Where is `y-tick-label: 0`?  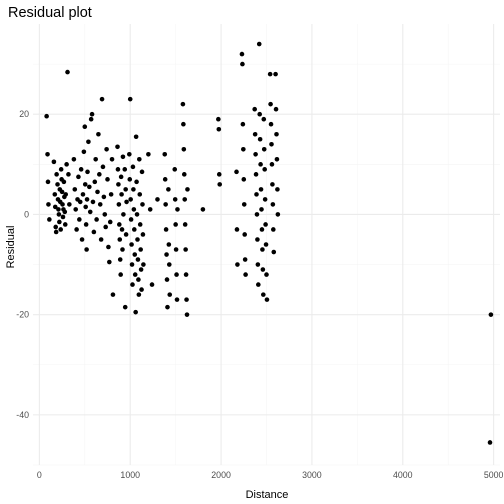 y-tick-label: 0 is located at coordinates (26, 214).